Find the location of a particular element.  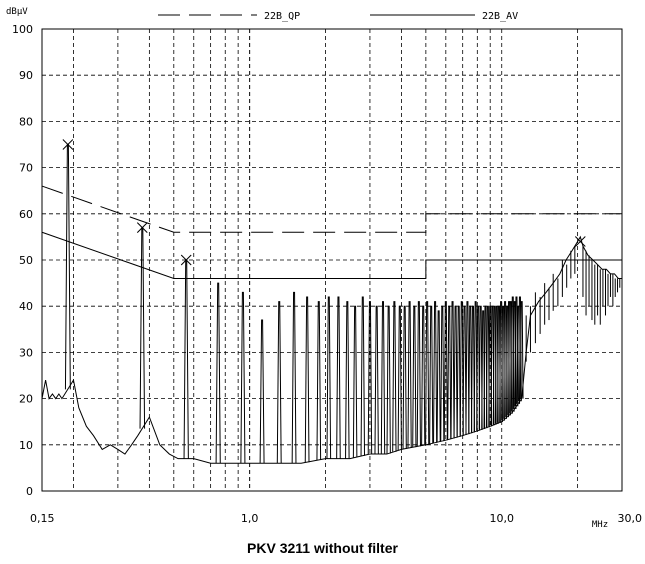

chart-caption: PKV 3211 without filter is located at coordinates (322, 548).